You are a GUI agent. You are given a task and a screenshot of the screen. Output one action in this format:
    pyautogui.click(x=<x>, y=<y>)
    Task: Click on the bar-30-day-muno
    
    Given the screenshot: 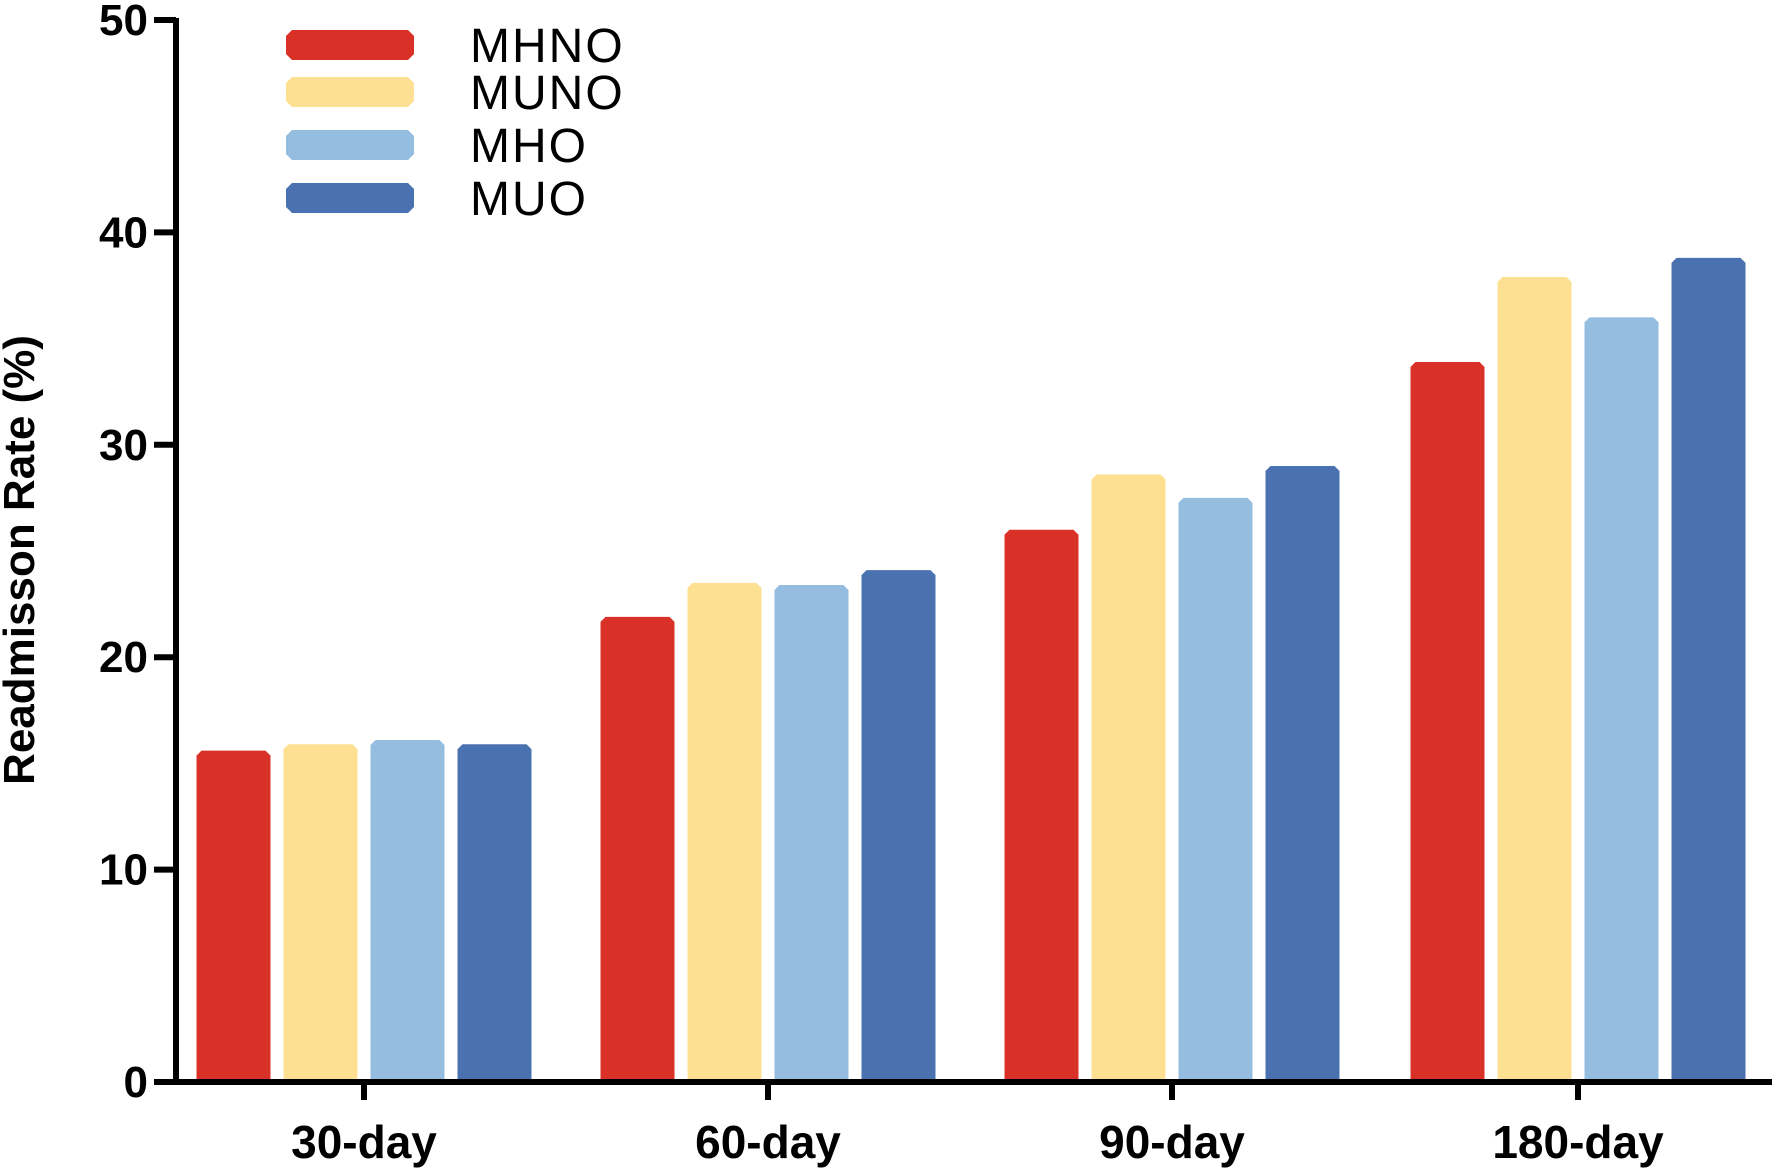 What is the action you would take?
    pyautogui.click(x=320, y=913)
    